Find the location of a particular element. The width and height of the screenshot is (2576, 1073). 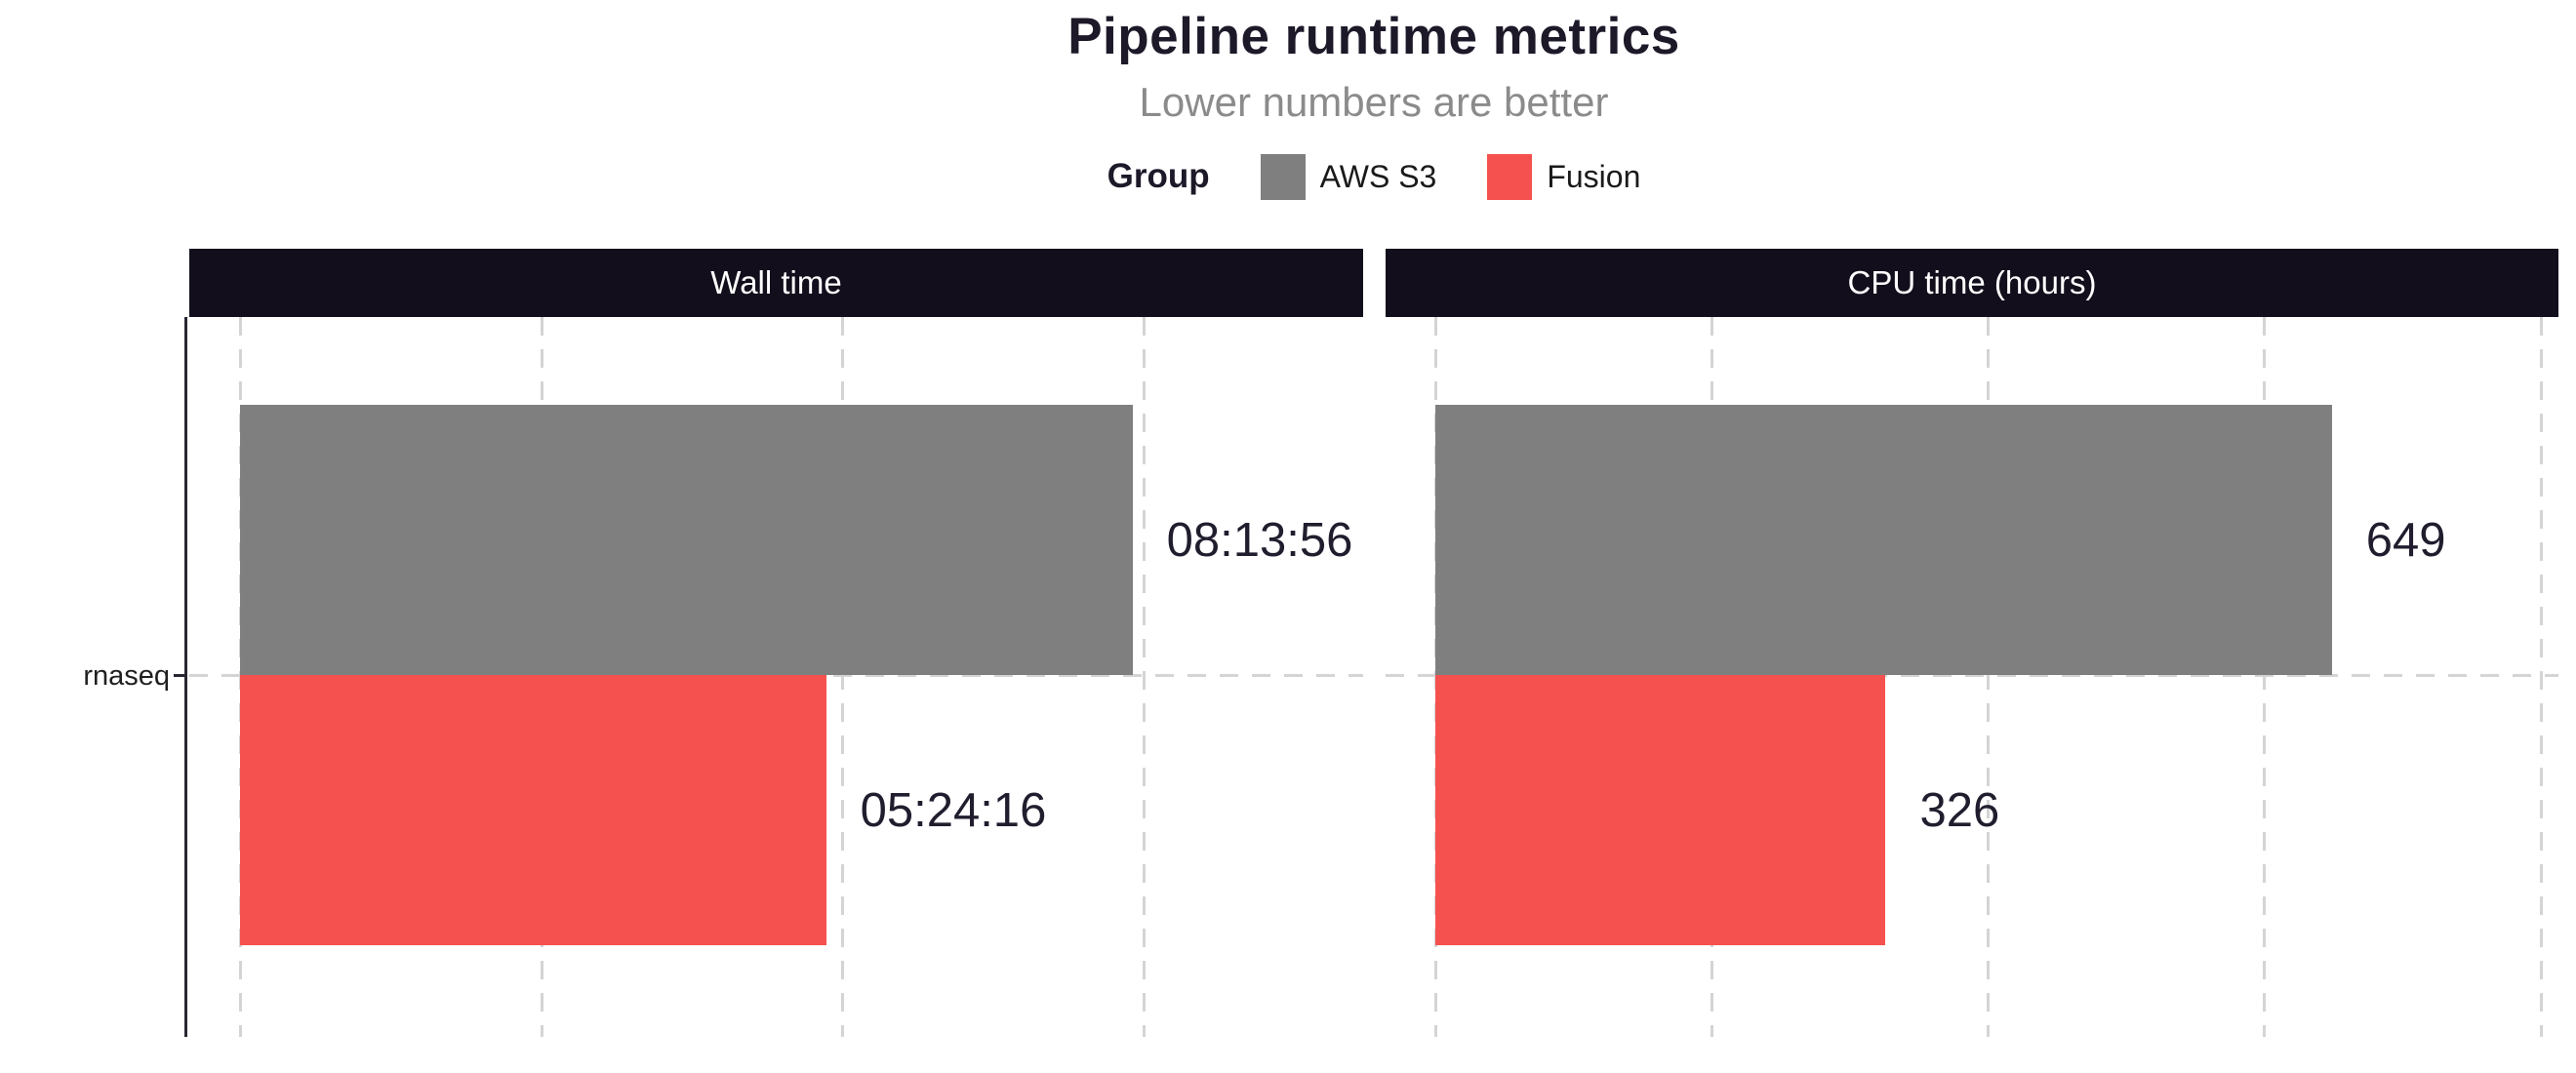

bar-value-label-fusion: 05:24:16 is located at coordinates (953, 810).